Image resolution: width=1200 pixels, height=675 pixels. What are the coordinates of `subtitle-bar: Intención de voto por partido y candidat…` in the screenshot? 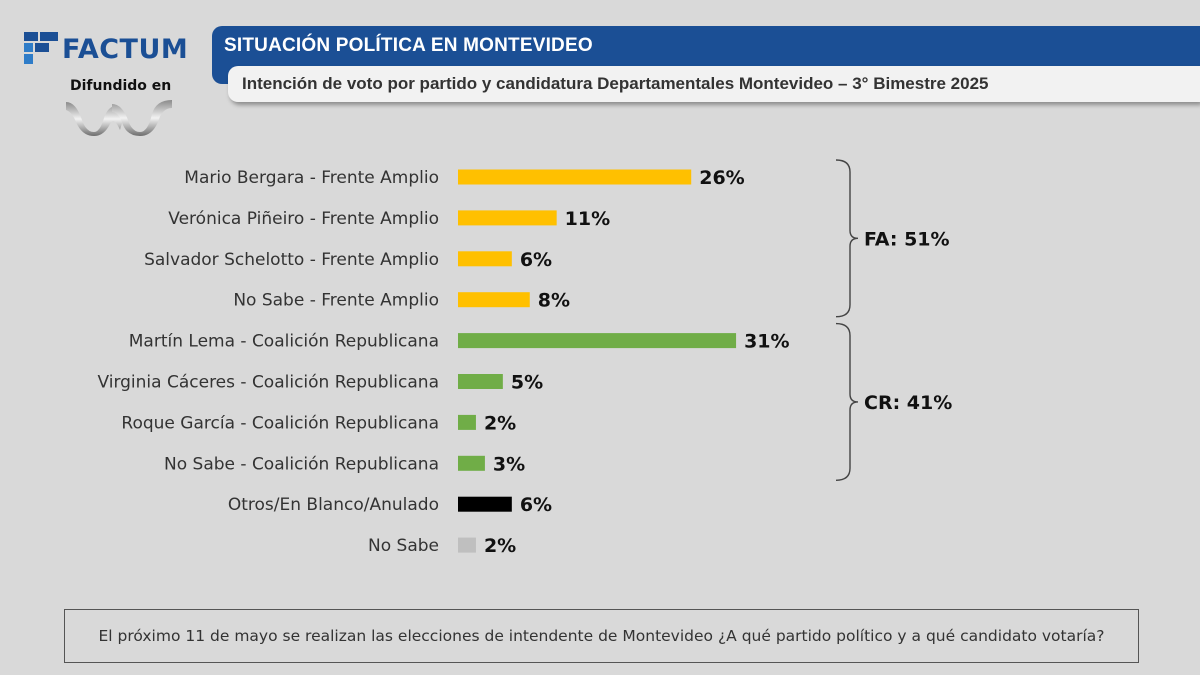 It's located at (714, 84).